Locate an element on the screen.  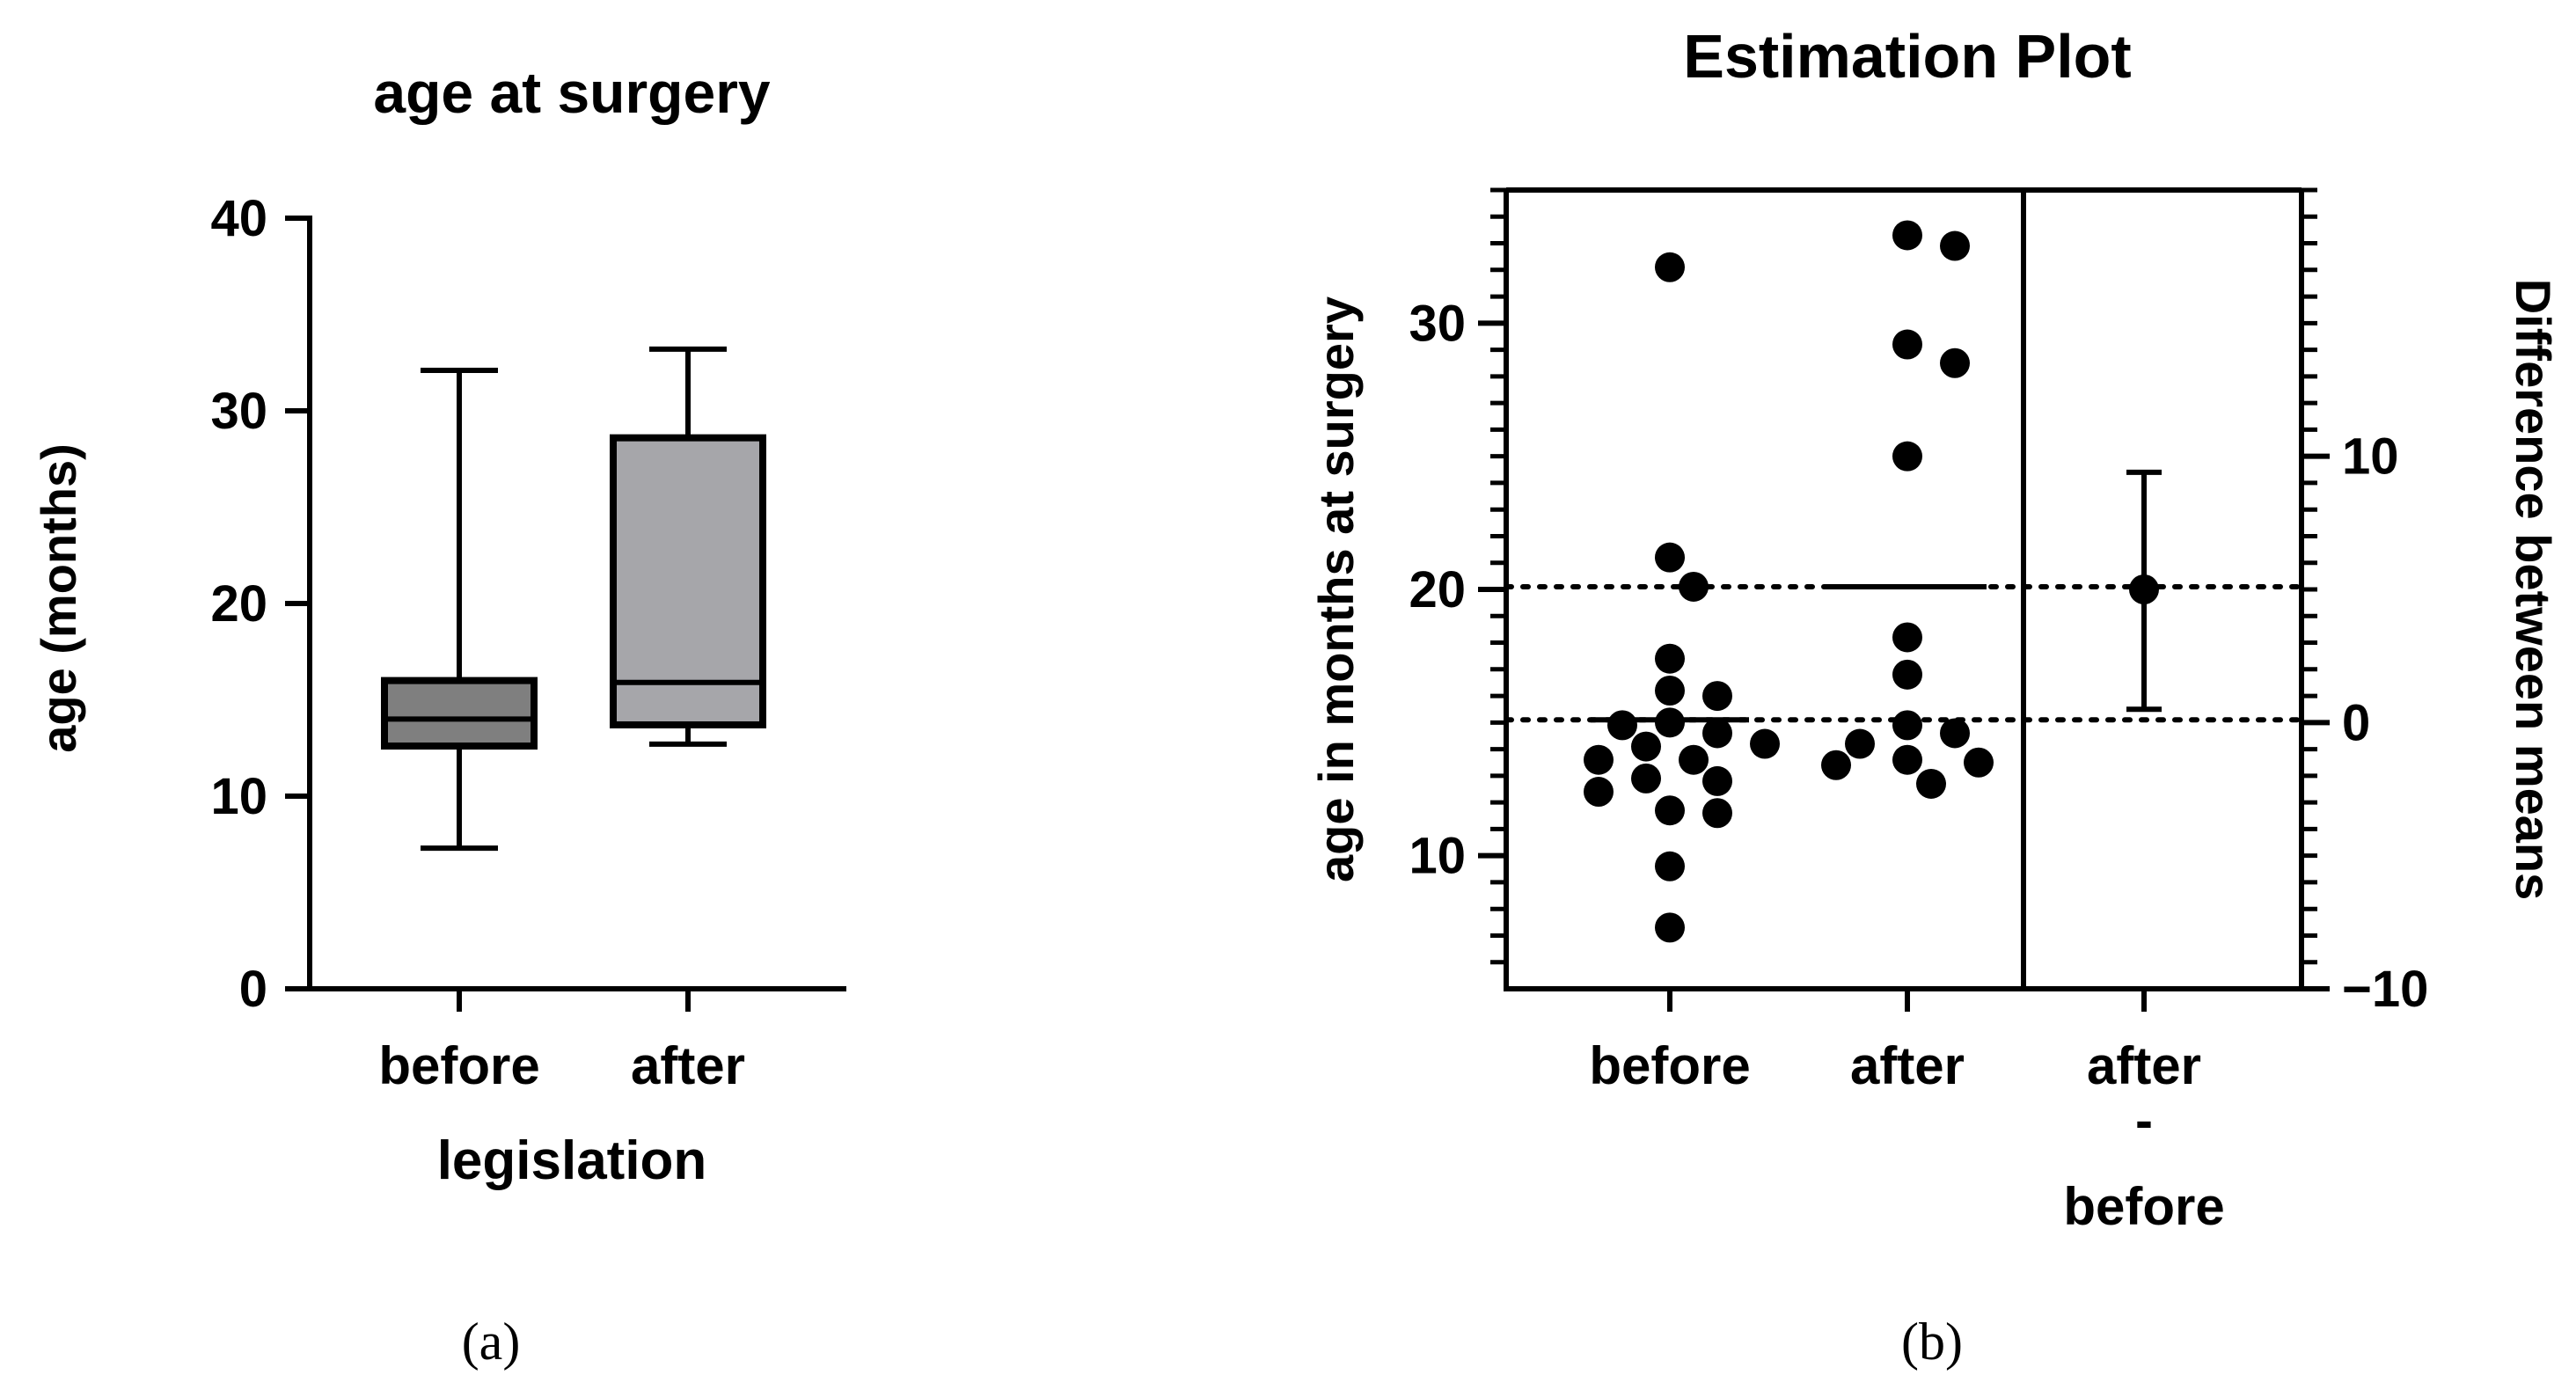
panel-b-y-axis-label: age in months at surgery is located at coordinates (1336, 589).